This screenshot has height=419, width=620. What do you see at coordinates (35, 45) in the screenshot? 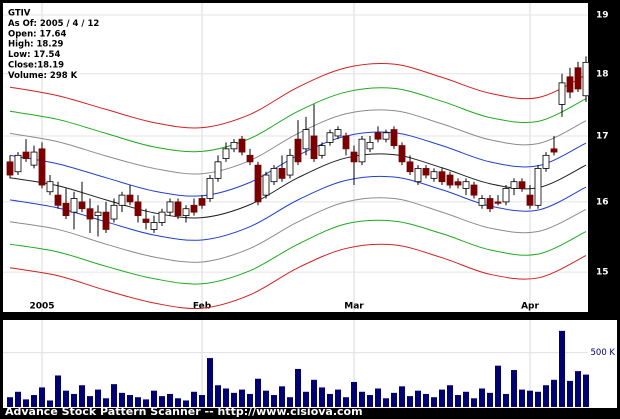
I see `info-text: High: 18.29` at bounding box center [35, 45].